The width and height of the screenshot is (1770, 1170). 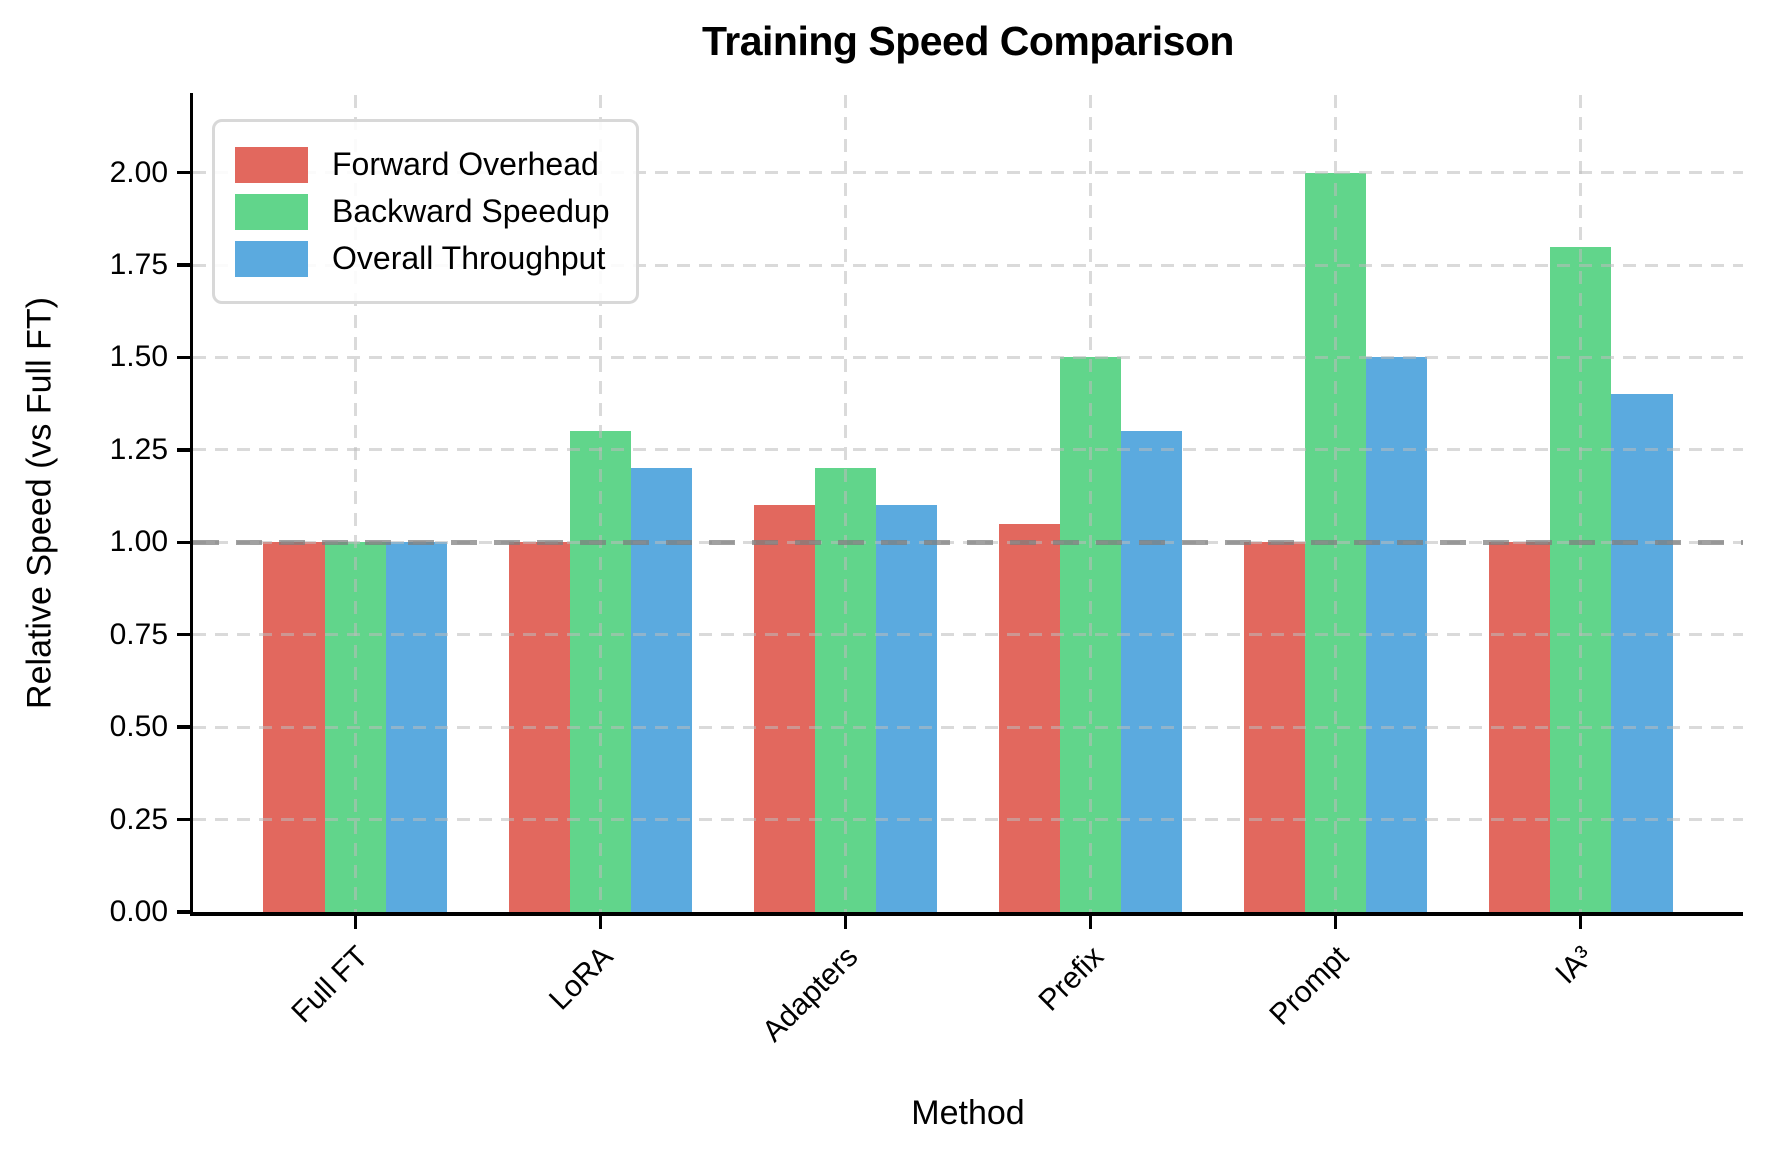 I want to click on legend-label: Forward Overhead, so click(x=465, y=164).